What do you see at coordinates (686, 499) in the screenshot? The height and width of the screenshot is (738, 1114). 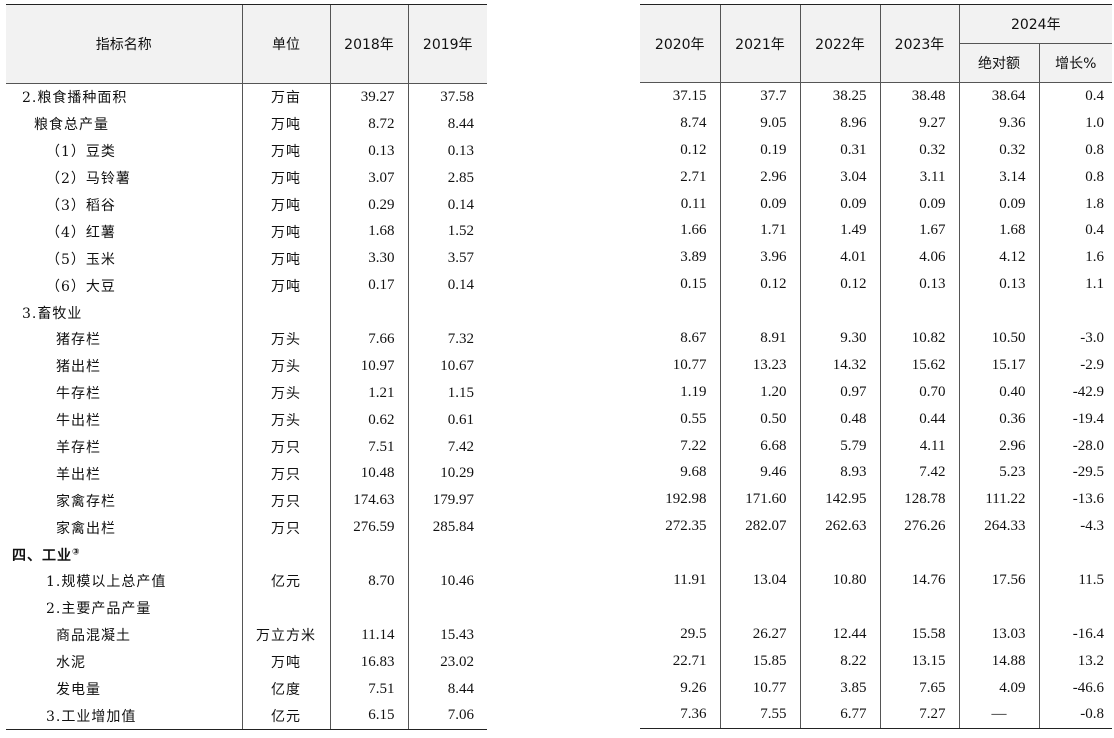 I see `value-cell-2020: 192.98` at bounding box center [686, 499].